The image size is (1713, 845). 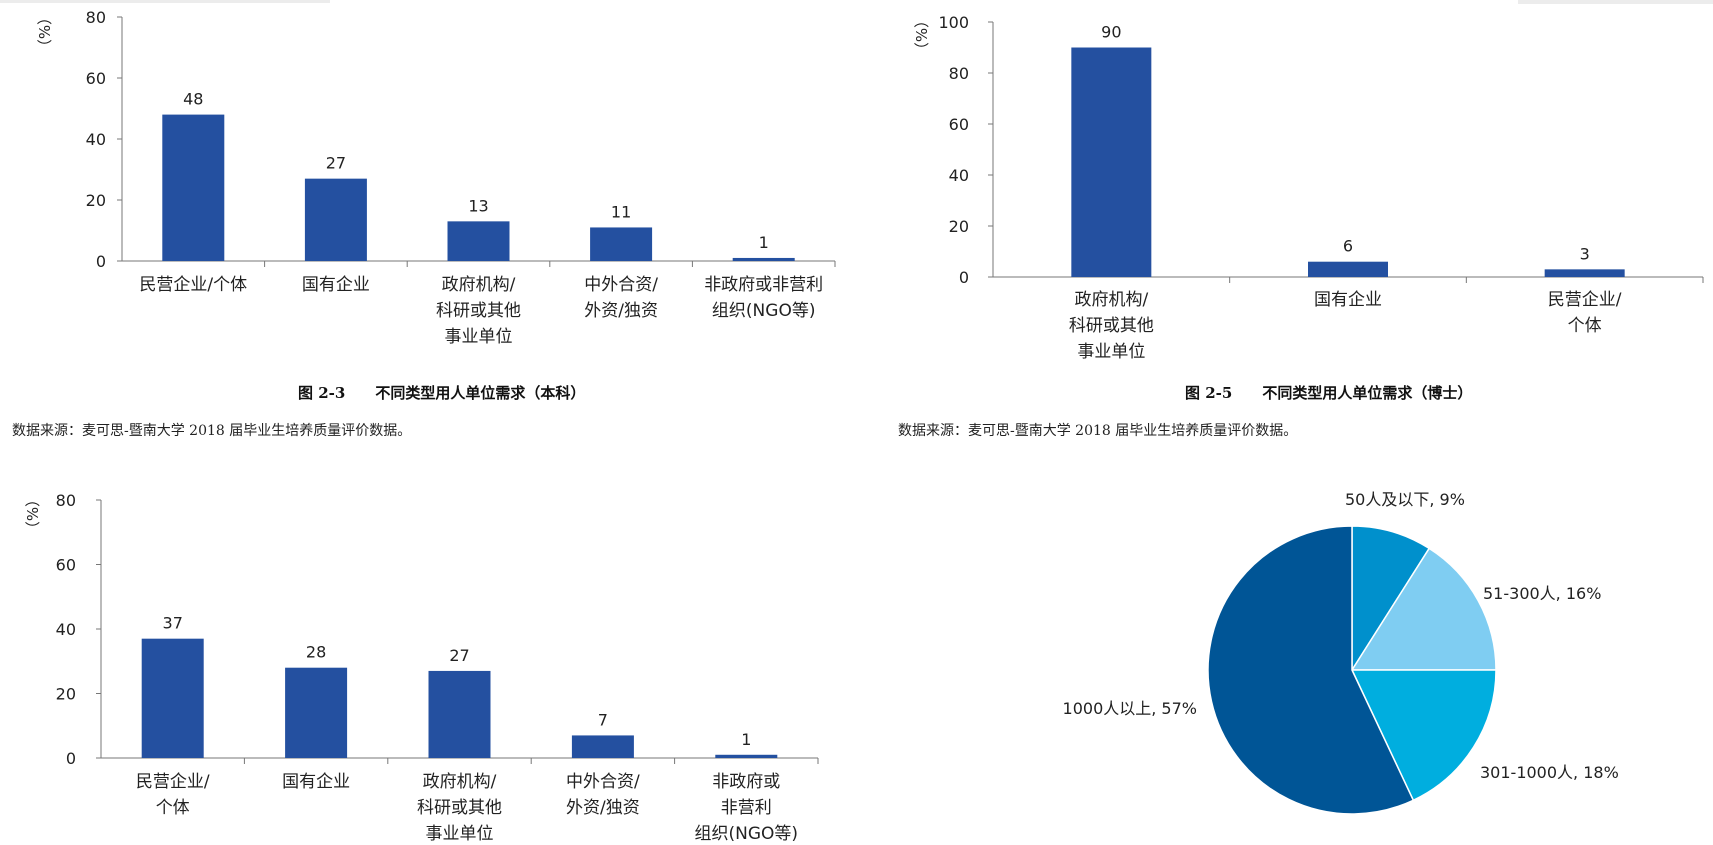 I want to click on chart3-bar-value-label: 1, so click(x=746, y=739).